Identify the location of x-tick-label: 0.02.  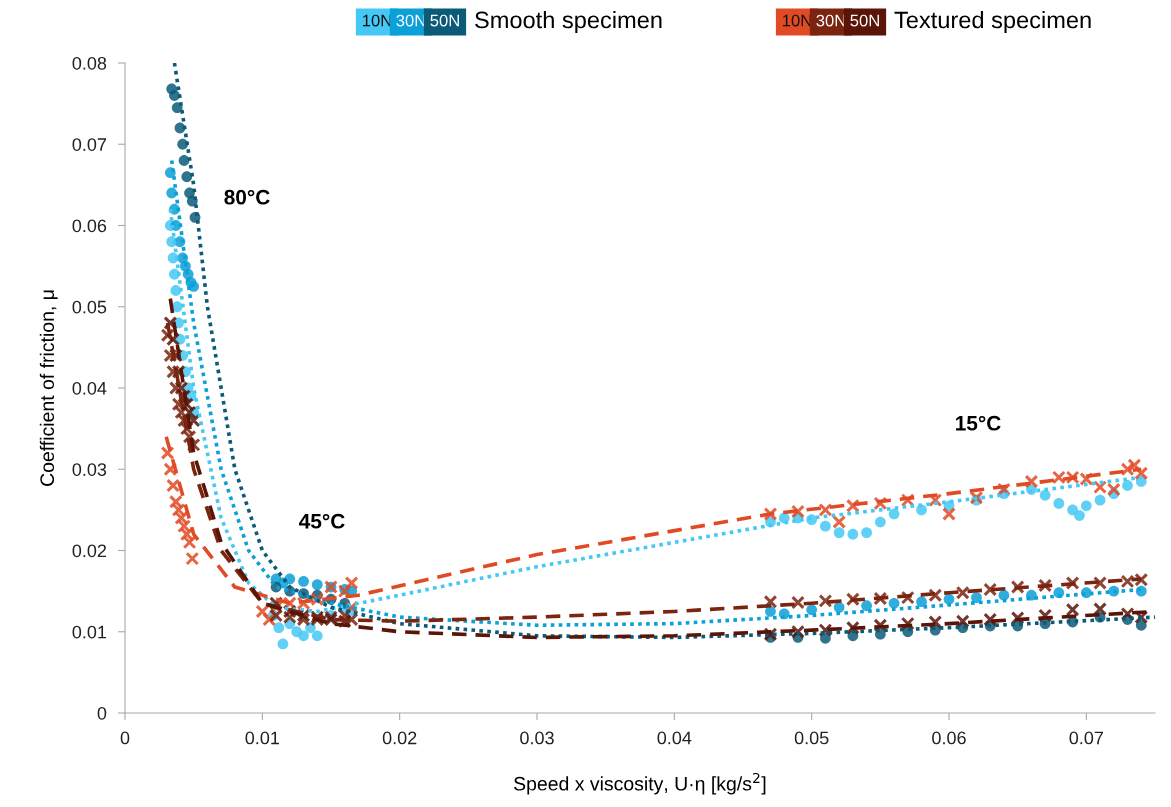
(399, 738).